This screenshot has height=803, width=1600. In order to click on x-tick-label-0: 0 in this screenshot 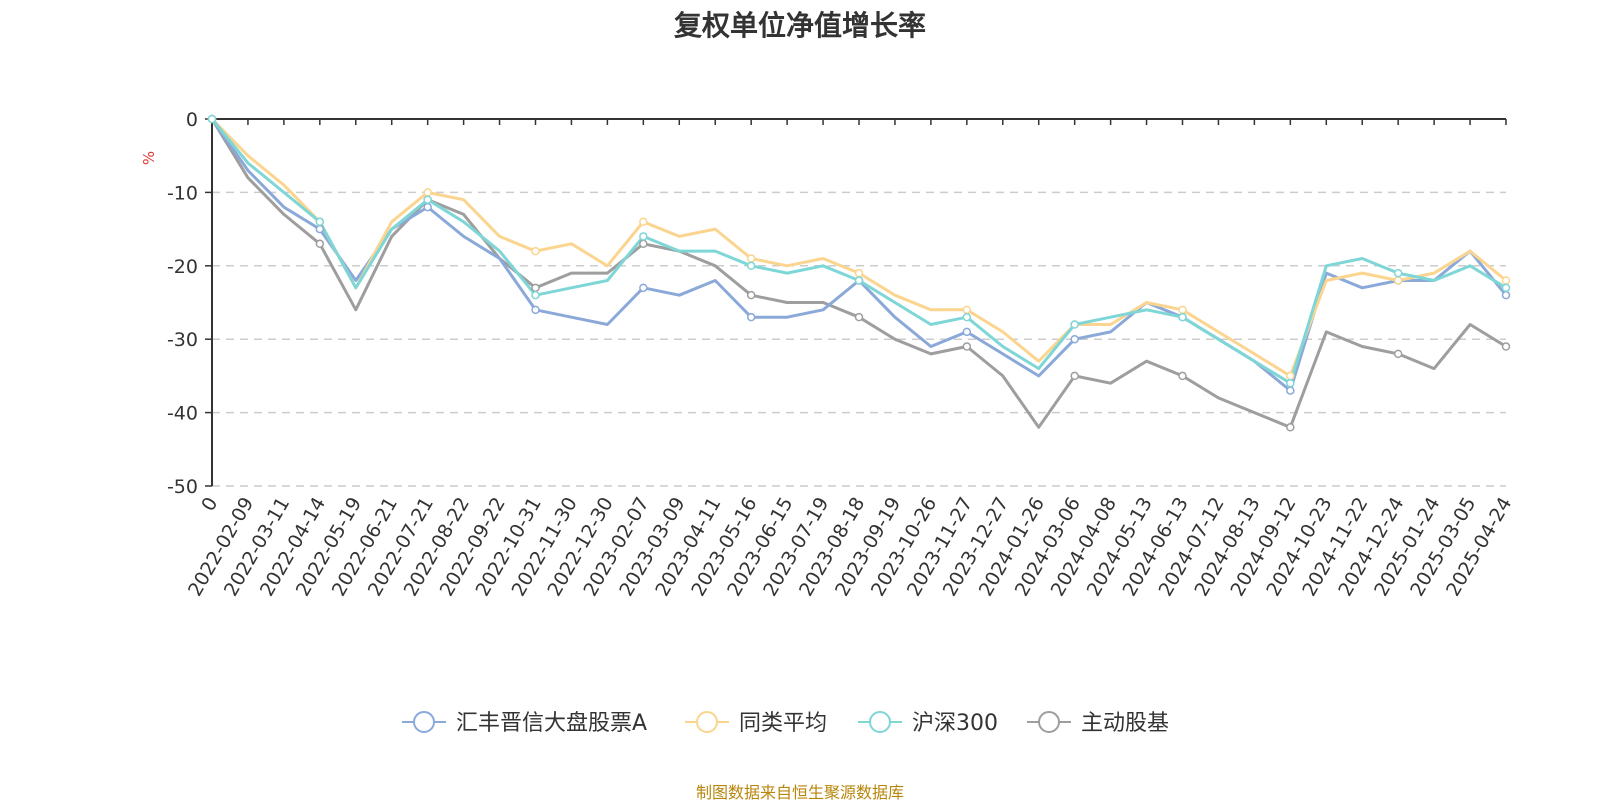, I will do `click(209, 504)`.